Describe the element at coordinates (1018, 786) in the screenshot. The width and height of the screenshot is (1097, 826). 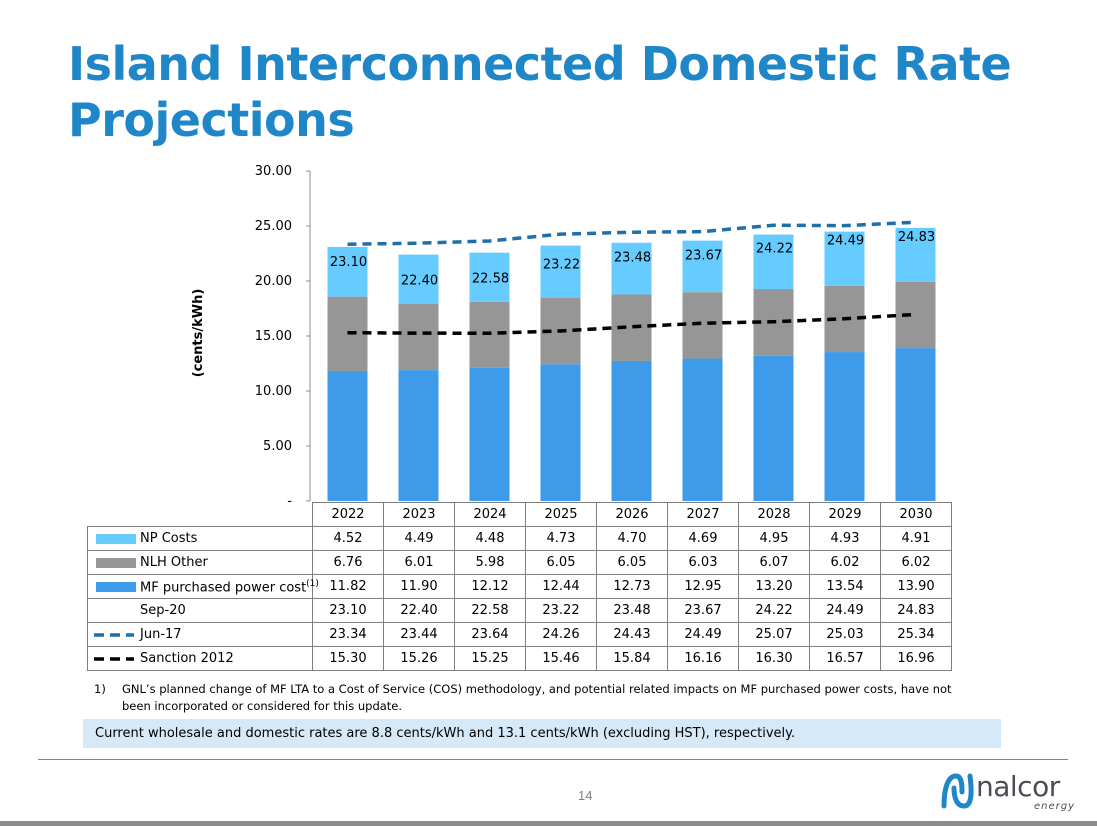
I see `logo-text: nalcor` at that location.